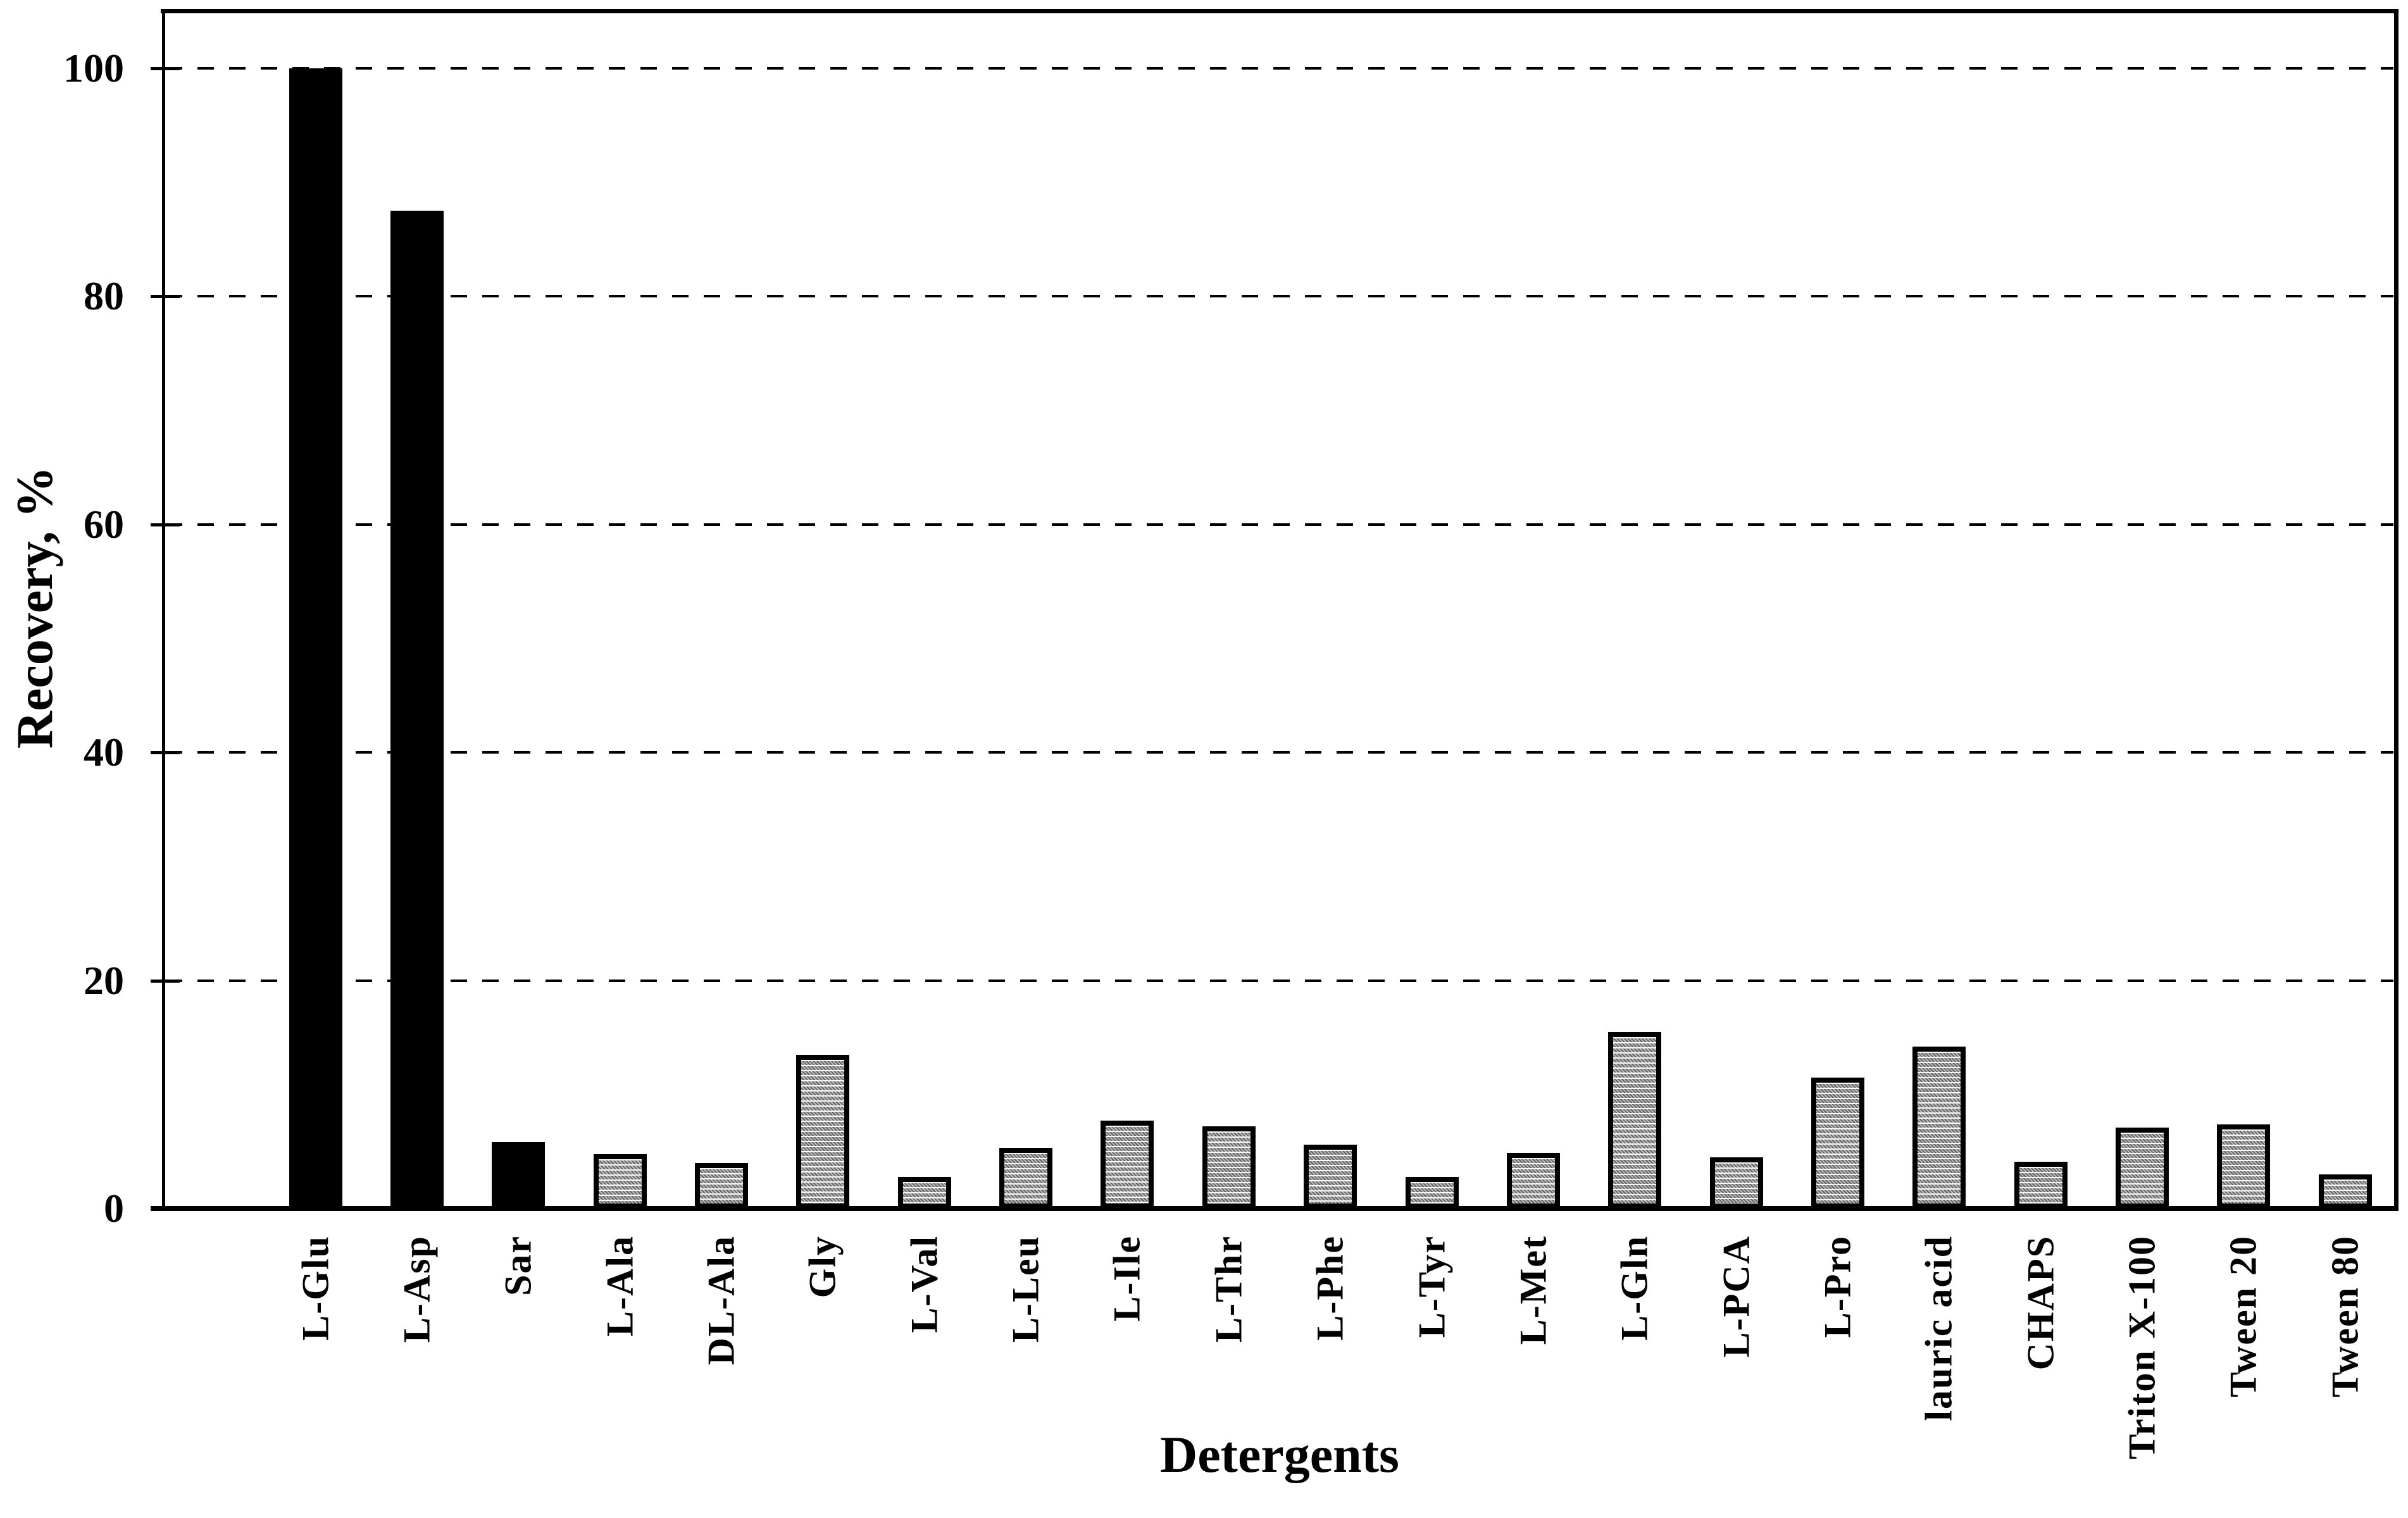  I want to click on x-category-label-Sar: Sar, so click(529, 1267).